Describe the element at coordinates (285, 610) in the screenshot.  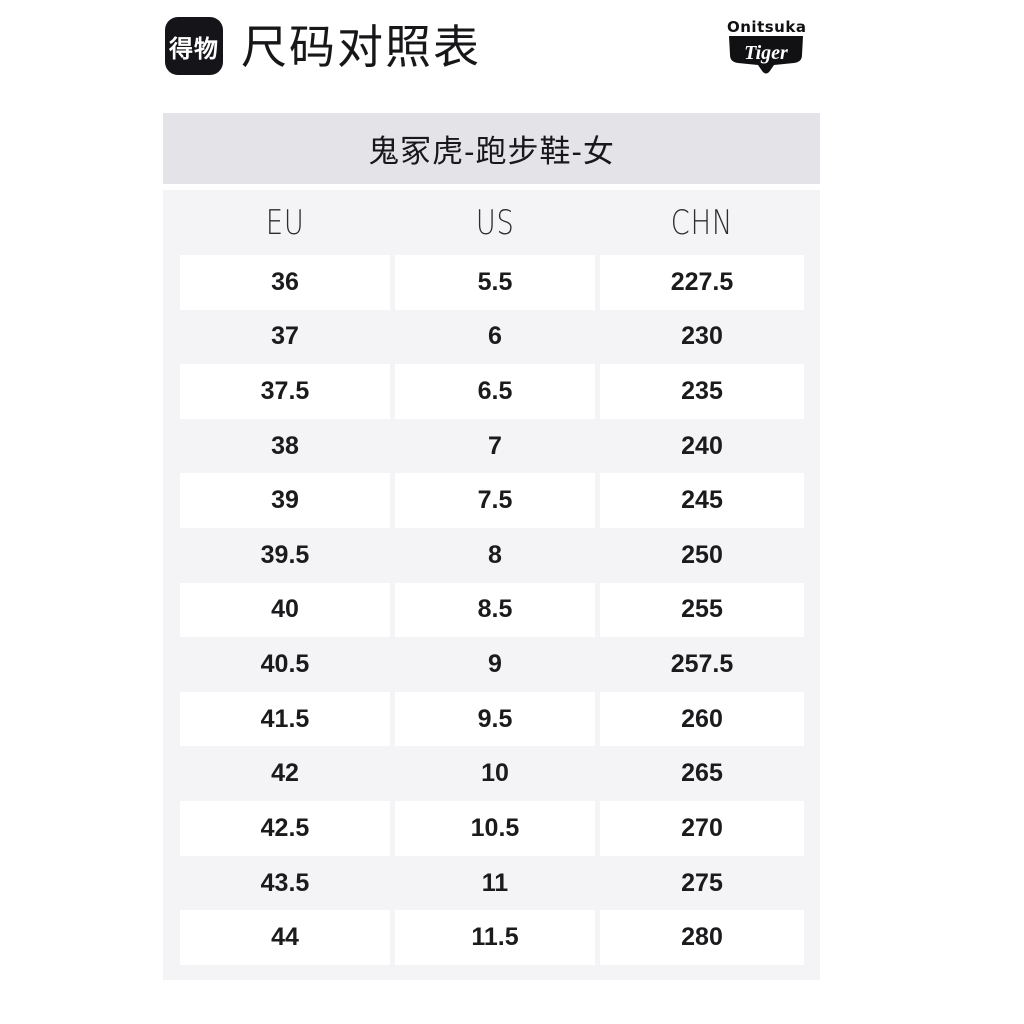
I see `table-cell: 40` at that location.